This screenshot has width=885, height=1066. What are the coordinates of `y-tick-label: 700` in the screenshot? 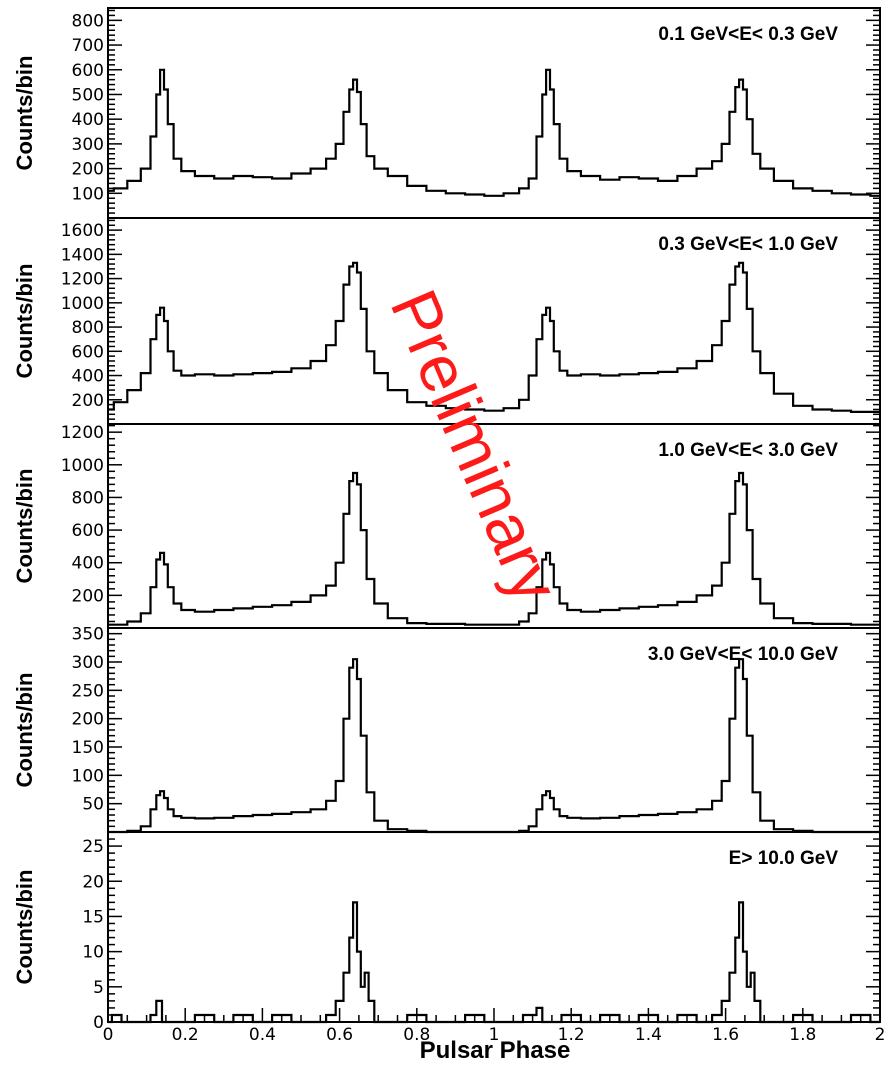 It's located at (88, 46).